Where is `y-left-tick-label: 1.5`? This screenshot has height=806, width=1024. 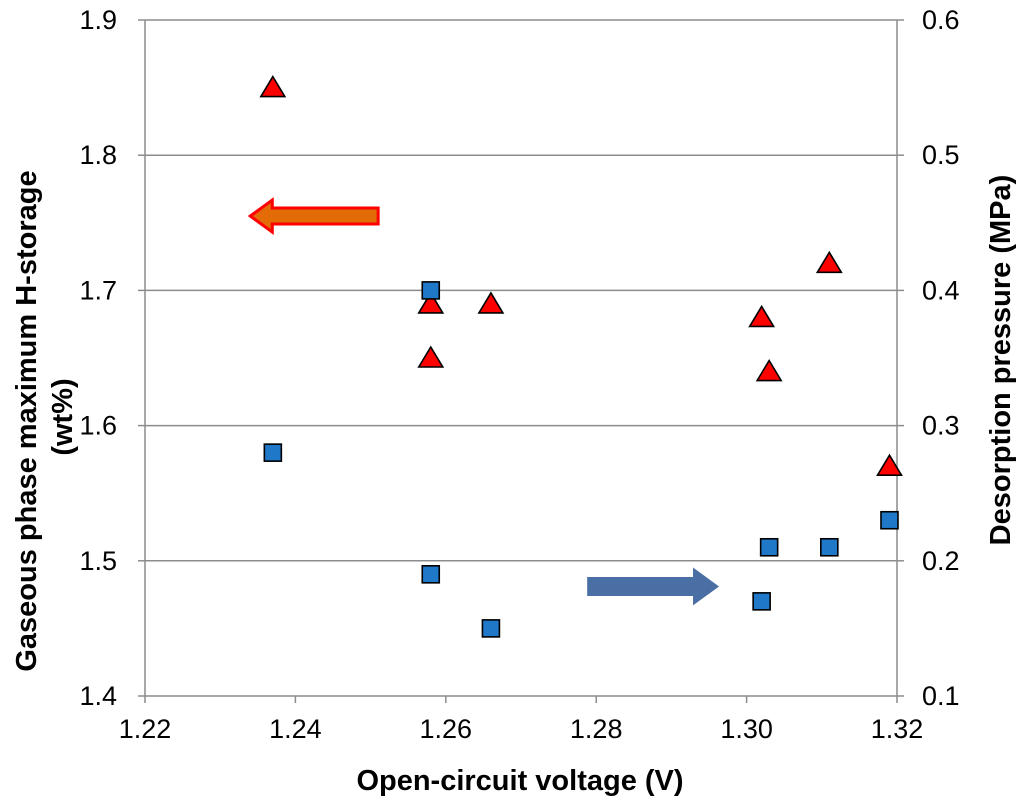
y-left-tick-label: 1.5 is located at coordinates (98, 561).